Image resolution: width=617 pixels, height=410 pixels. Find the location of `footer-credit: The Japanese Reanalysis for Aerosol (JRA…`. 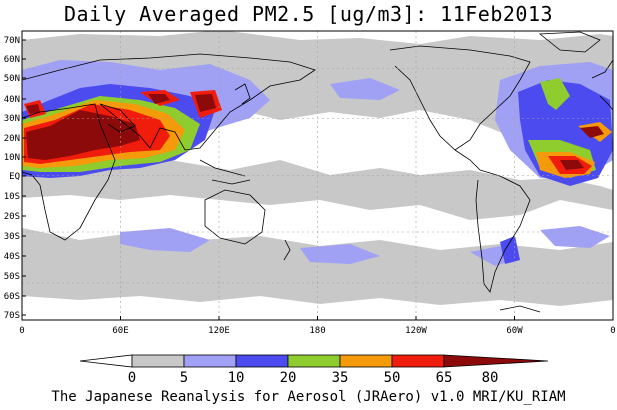

footer-credit: The Japanese Reanalysis for Aerosol (JRA… is located at coordinates (308, 397).